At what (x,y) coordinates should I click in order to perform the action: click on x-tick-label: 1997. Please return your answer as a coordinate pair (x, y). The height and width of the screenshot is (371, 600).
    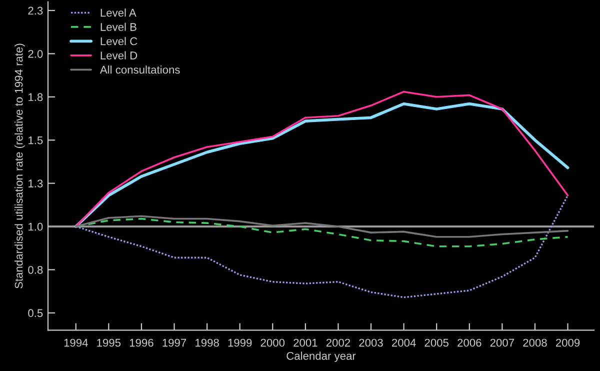
    Looking at the image, I should click on (174, 342).